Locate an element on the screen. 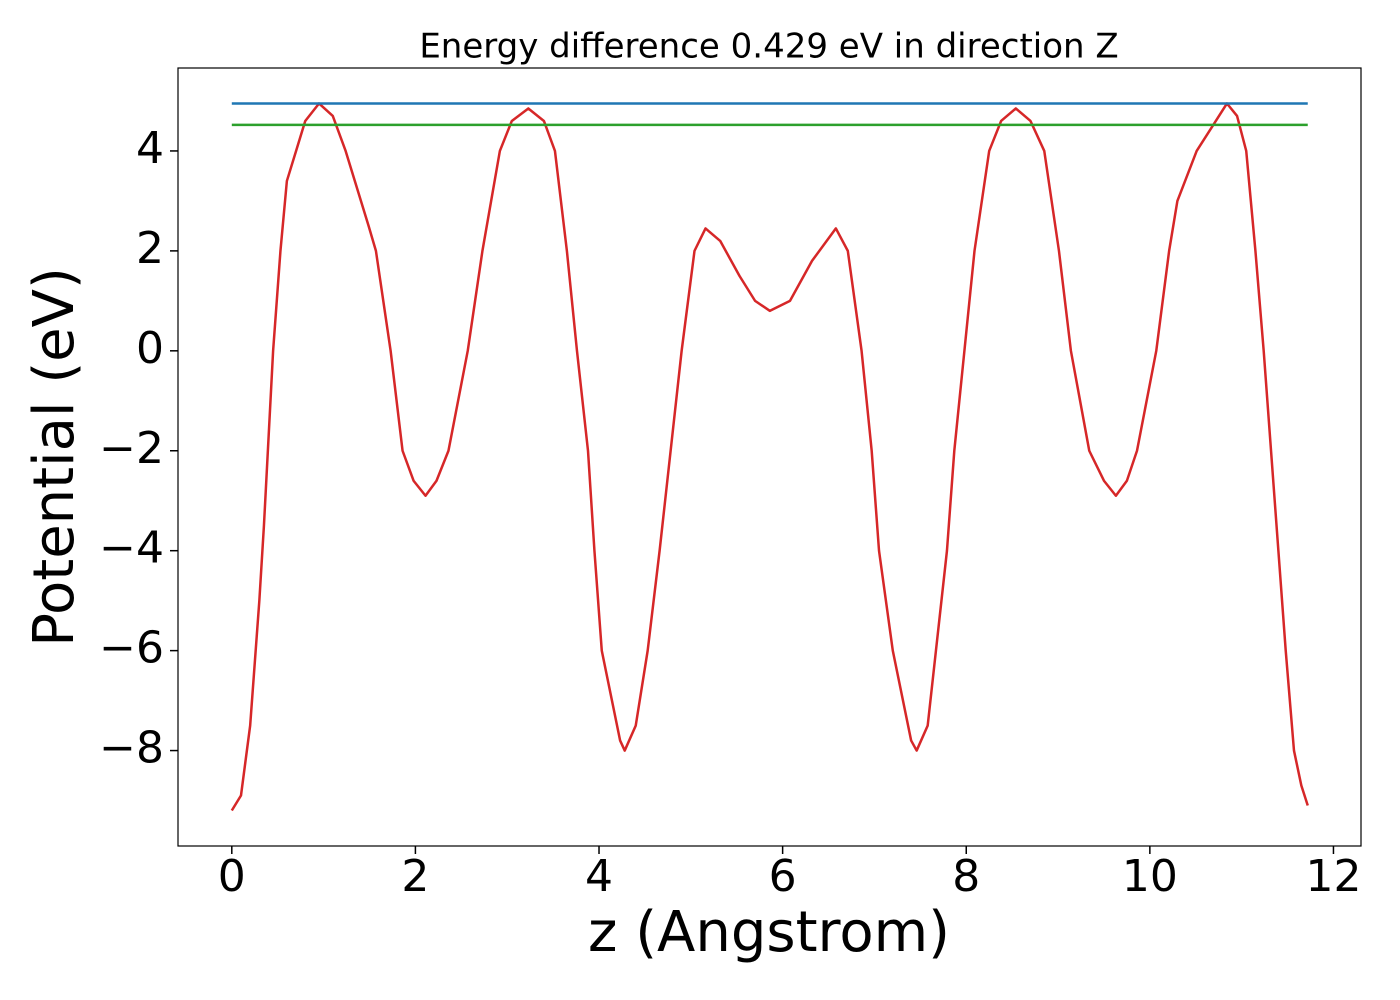 The image size is (1400, 1000). y-axis-label: Potential (eV) is located at coordinates (54, 457).